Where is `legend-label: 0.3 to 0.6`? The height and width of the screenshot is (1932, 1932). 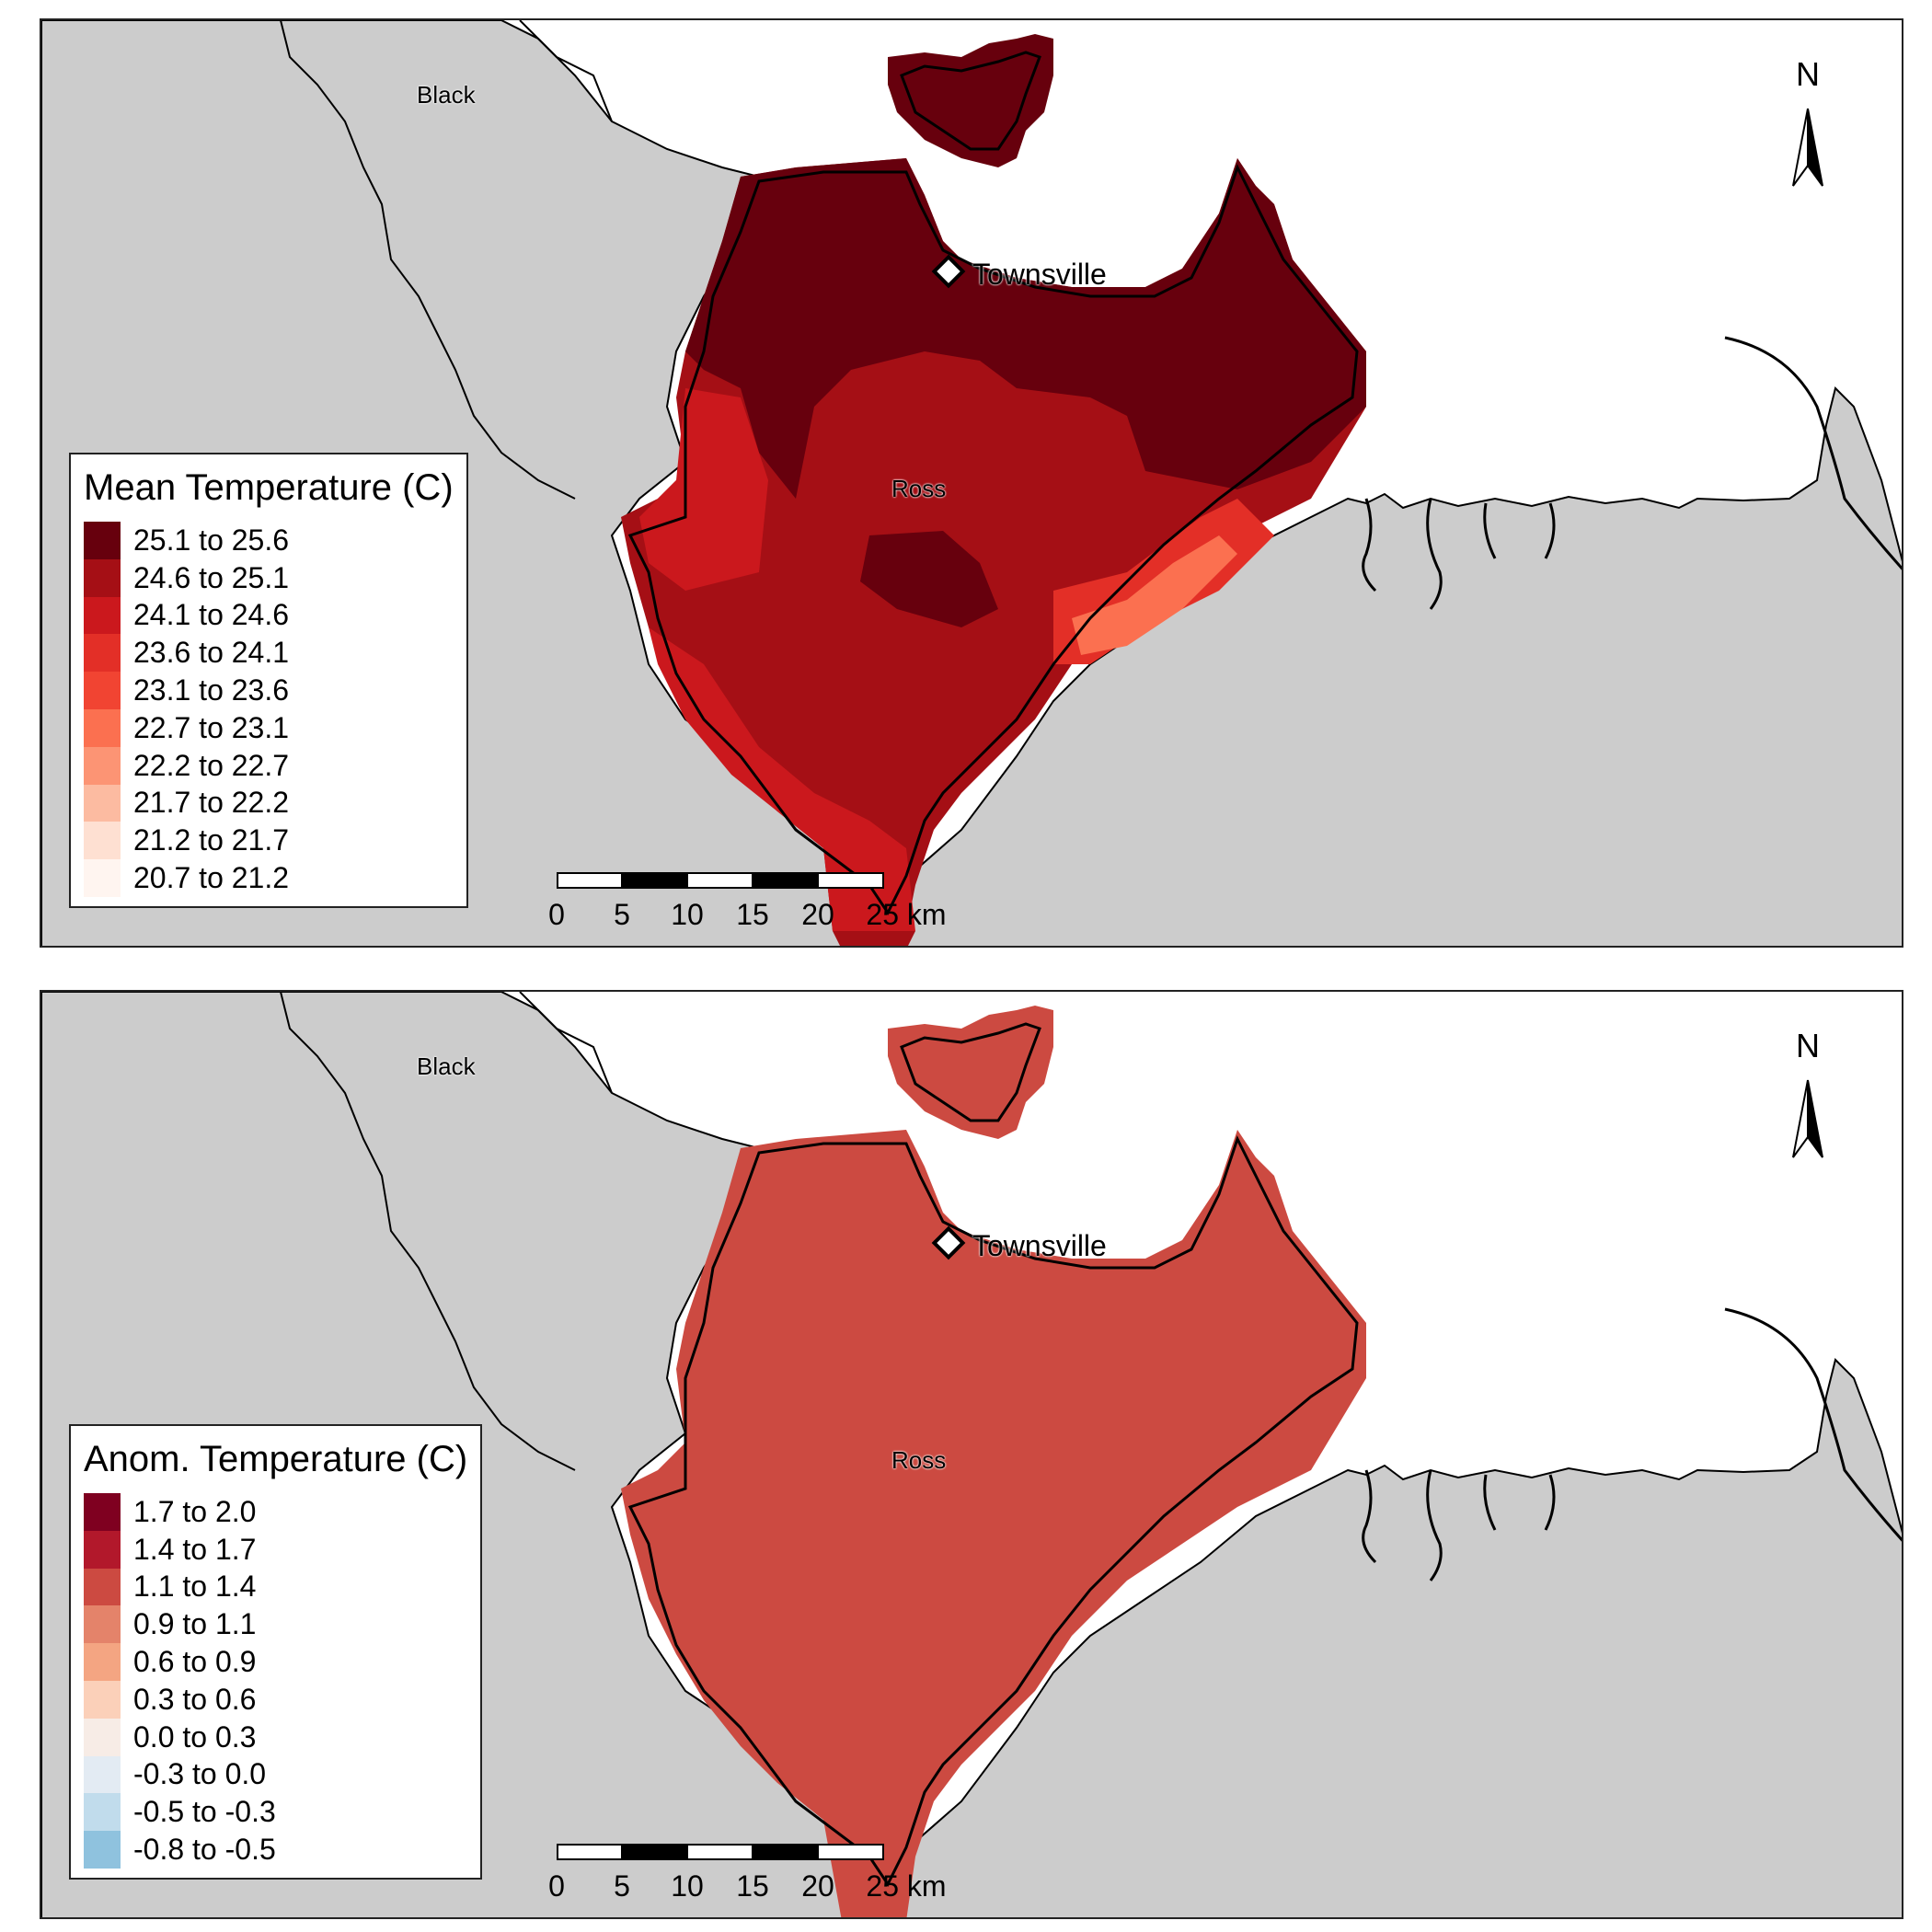
legend-label: 0.3 to 0.6 is located at coordinates (195, 1699).